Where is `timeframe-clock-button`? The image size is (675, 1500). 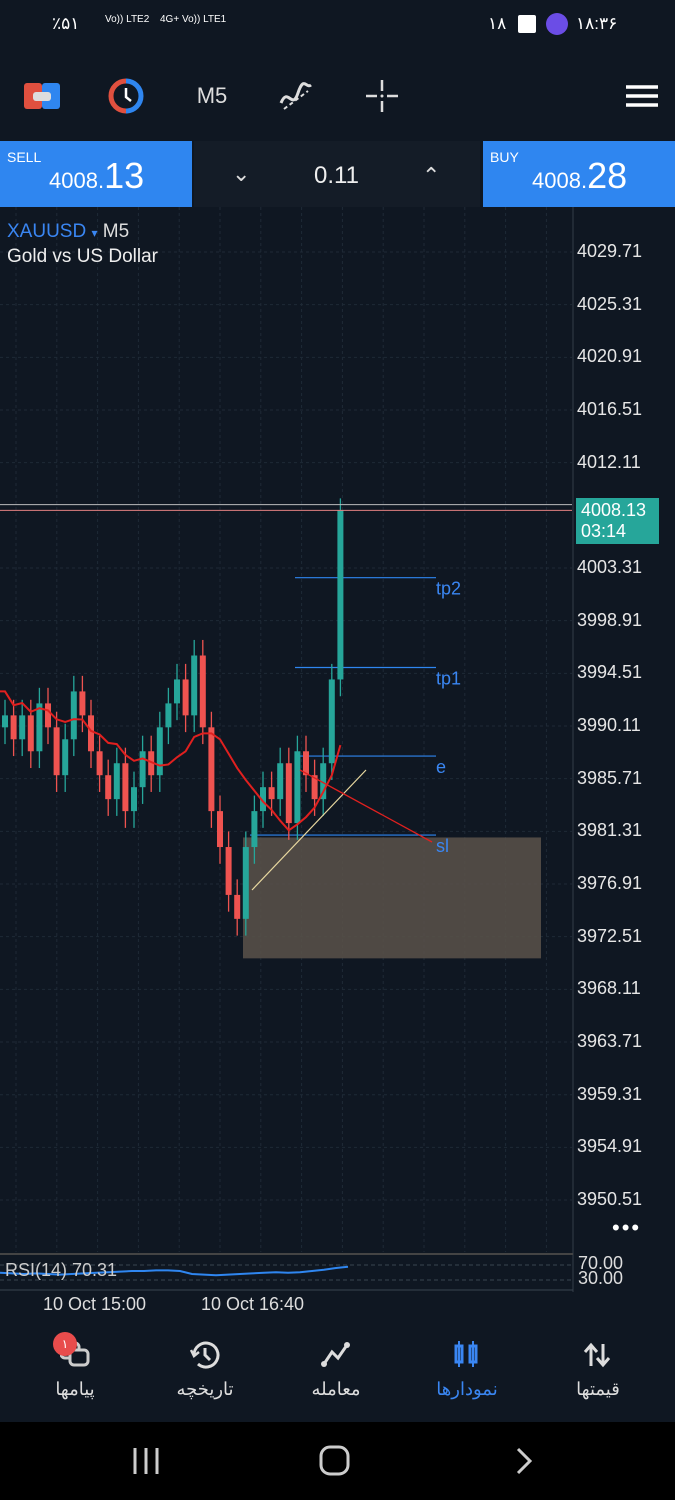 timeframe-clock-button is located at coordinates (126, 96).